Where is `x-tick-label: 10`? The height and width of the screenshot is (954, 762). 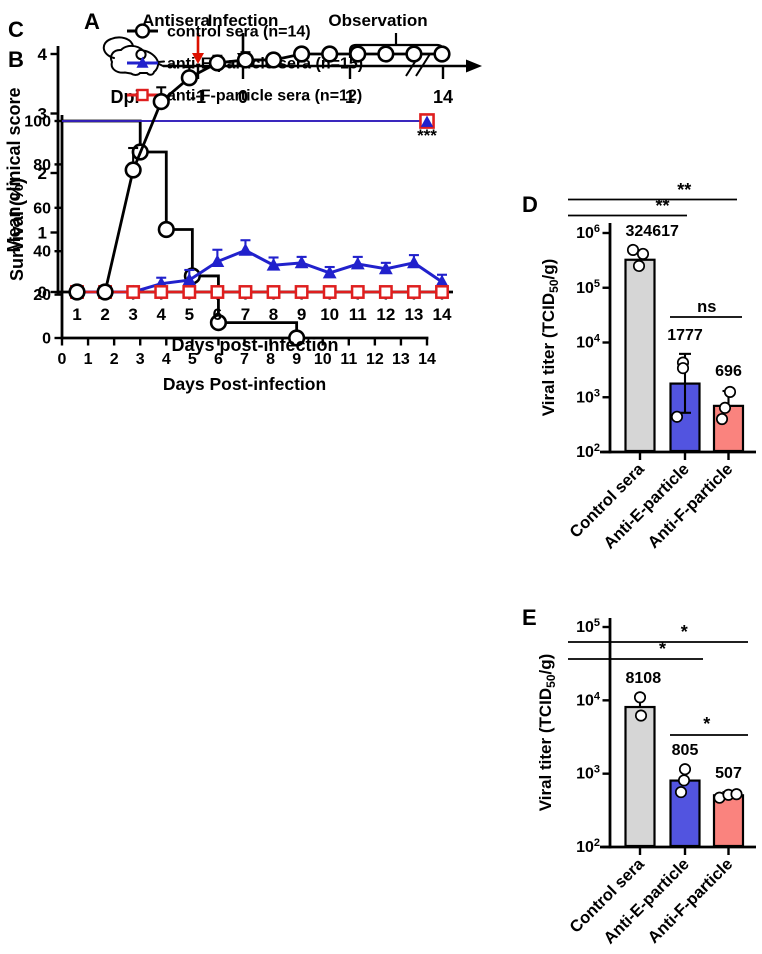
x-tick-label: 10 is located at coordinates (323, 359).